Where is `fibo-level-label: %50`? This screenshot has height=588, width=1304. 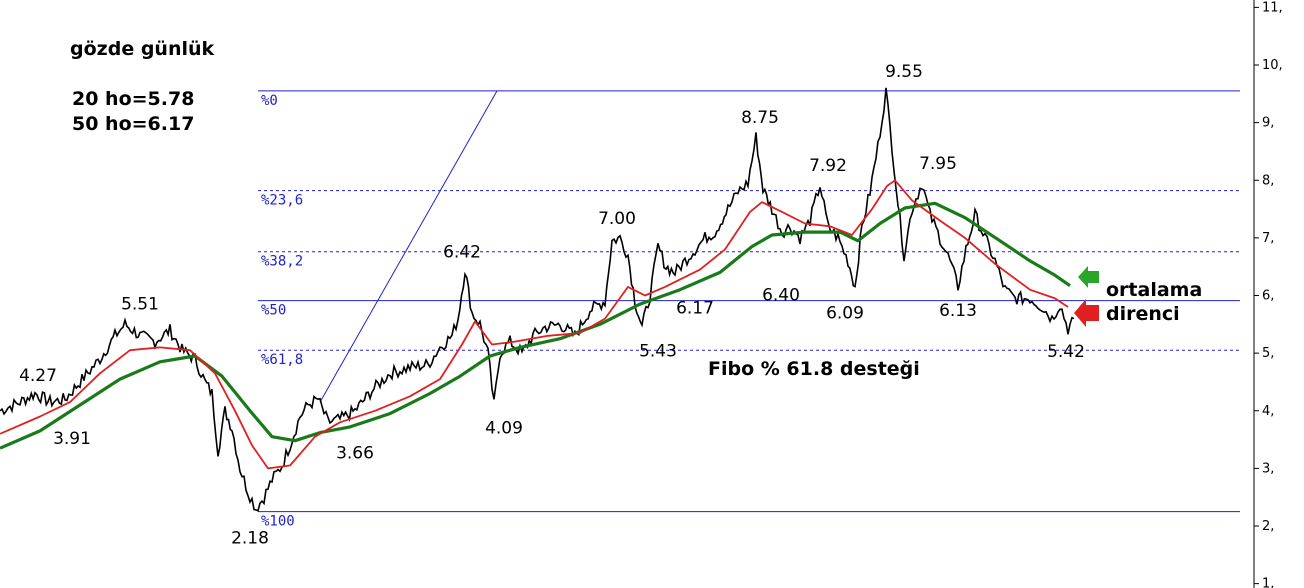 fibo-level-label: %50 is located at coordinates (273, 311).